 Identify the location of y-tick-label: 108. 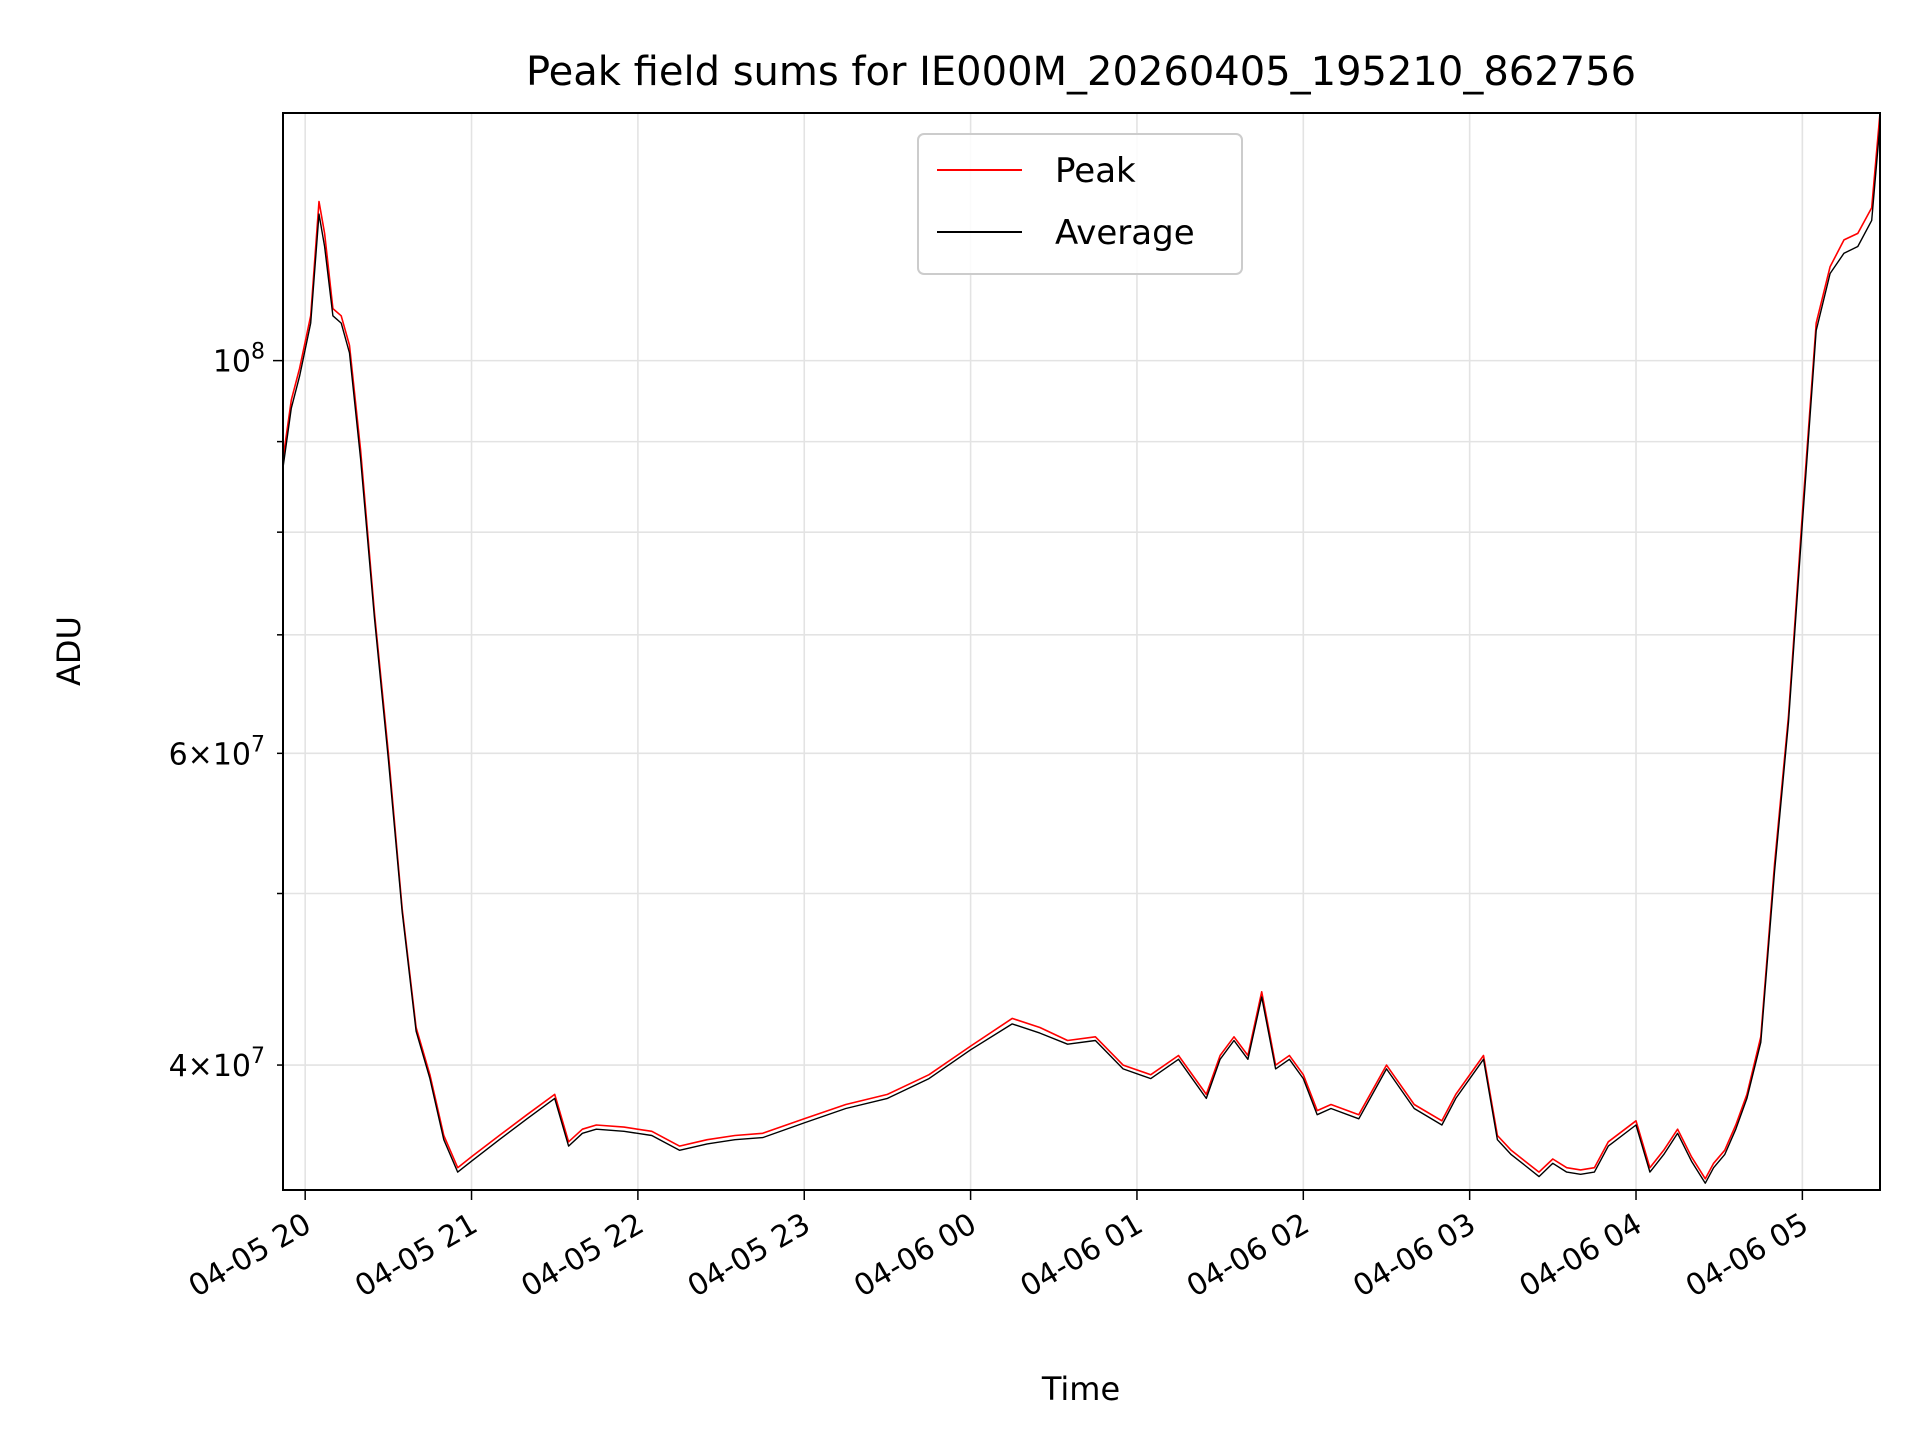
(239, 360).